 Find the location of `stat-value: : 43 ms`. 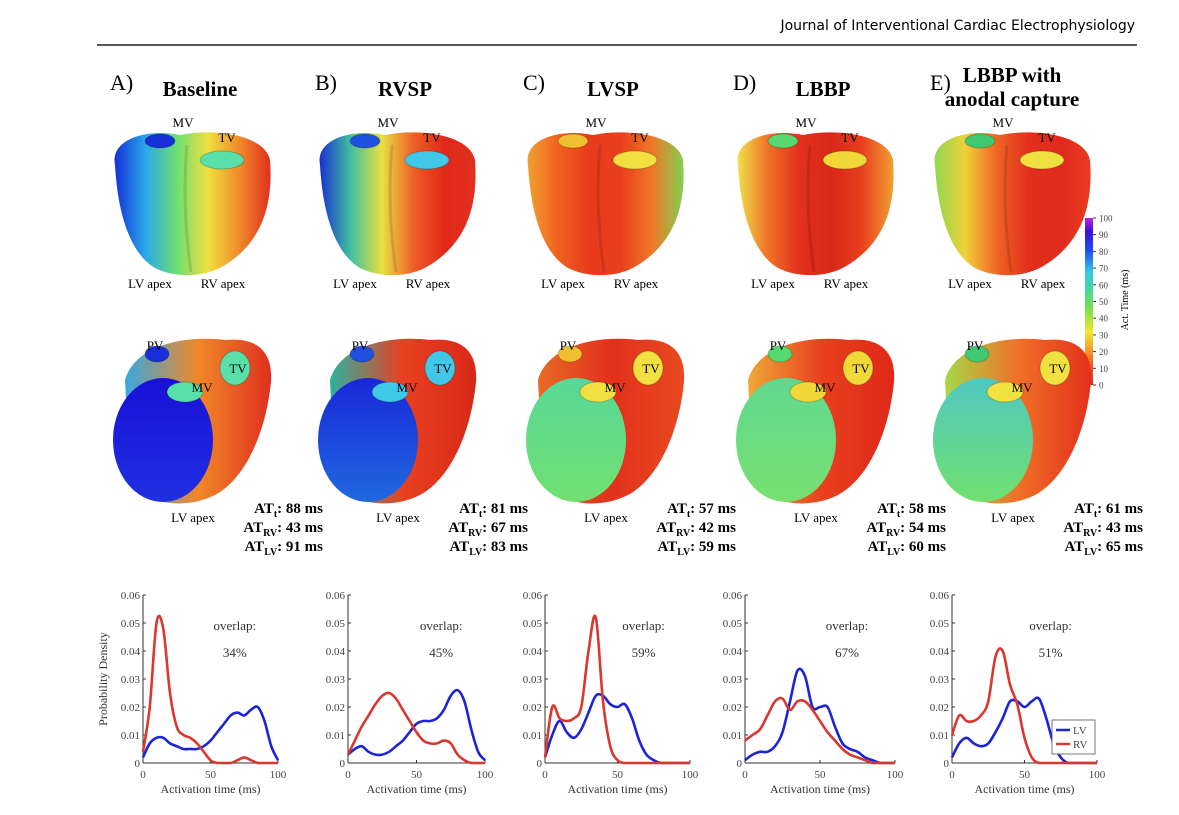

stat-value: : 43 ms is located at coordinates (300, 528).